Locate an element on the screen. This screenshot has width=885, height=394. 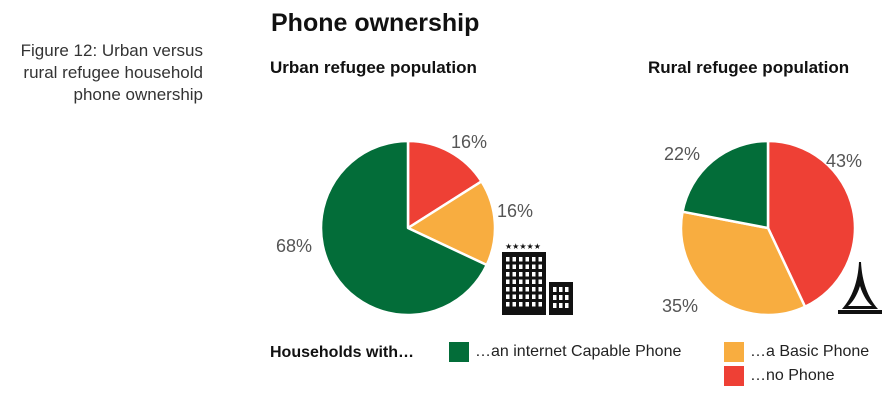
tent-icon is located at coordinates (860, 288).